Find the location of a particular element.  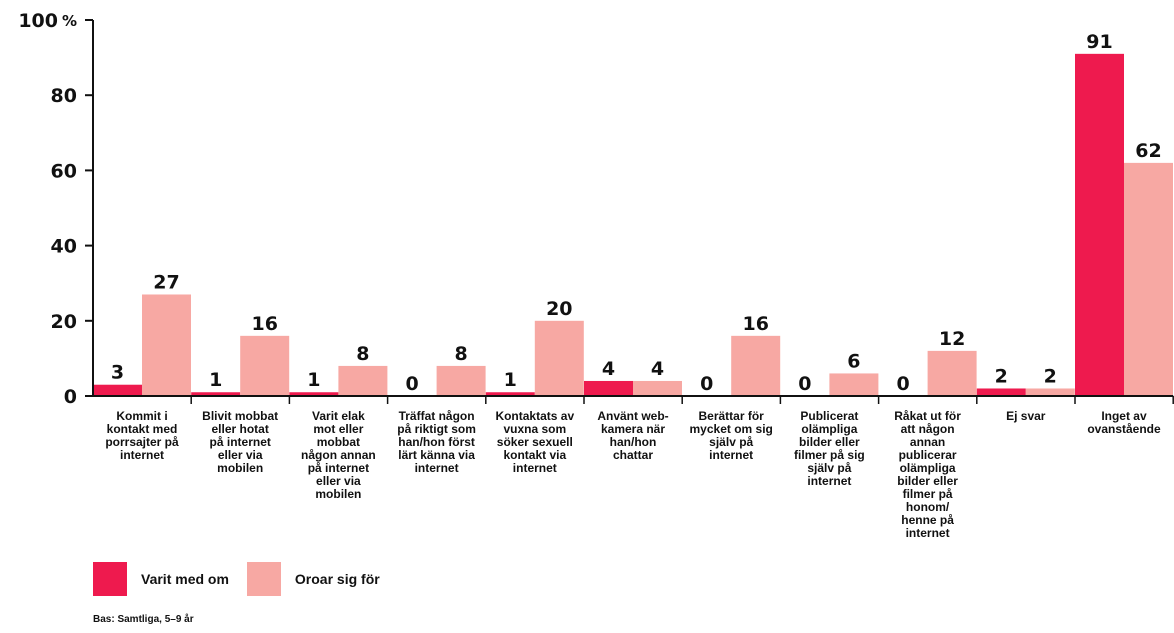

y-unit-label: % is located at coordinates (69, 21).